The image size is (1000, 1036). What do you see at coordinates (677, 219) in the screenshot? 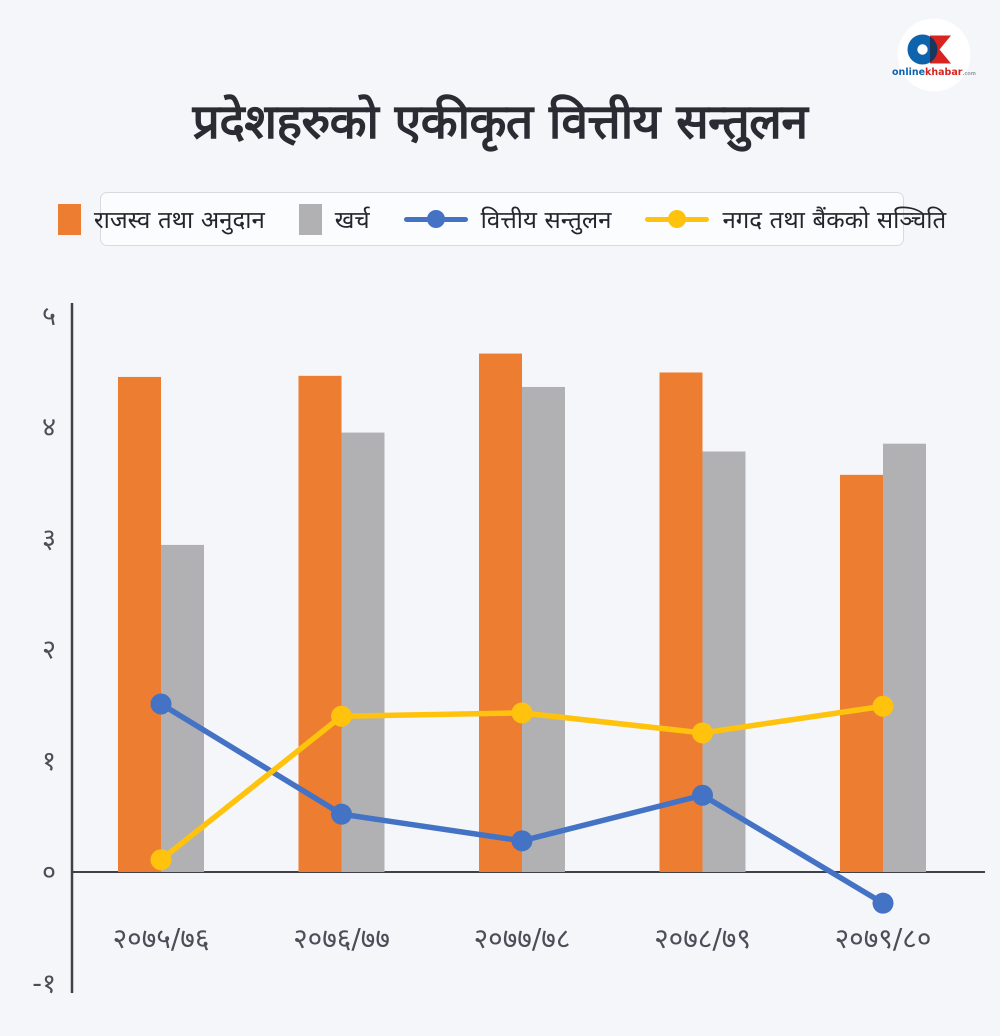
I see `reserves-line-marker-icon` at bounding box center [677, 219].